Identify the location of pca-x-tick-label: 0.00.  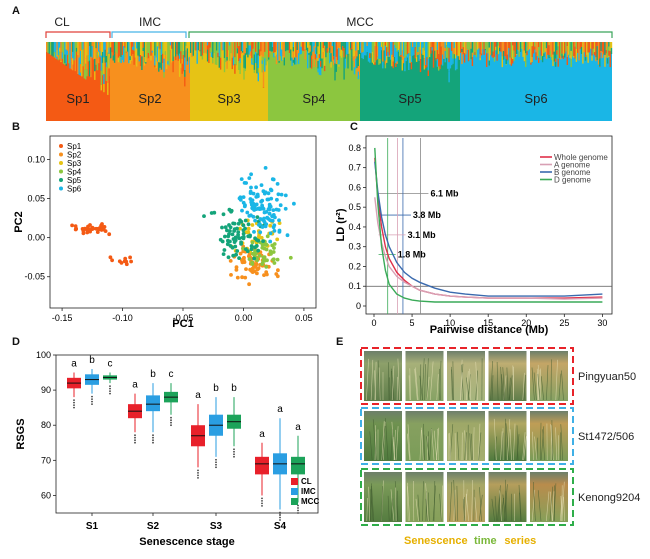
(244, 318).